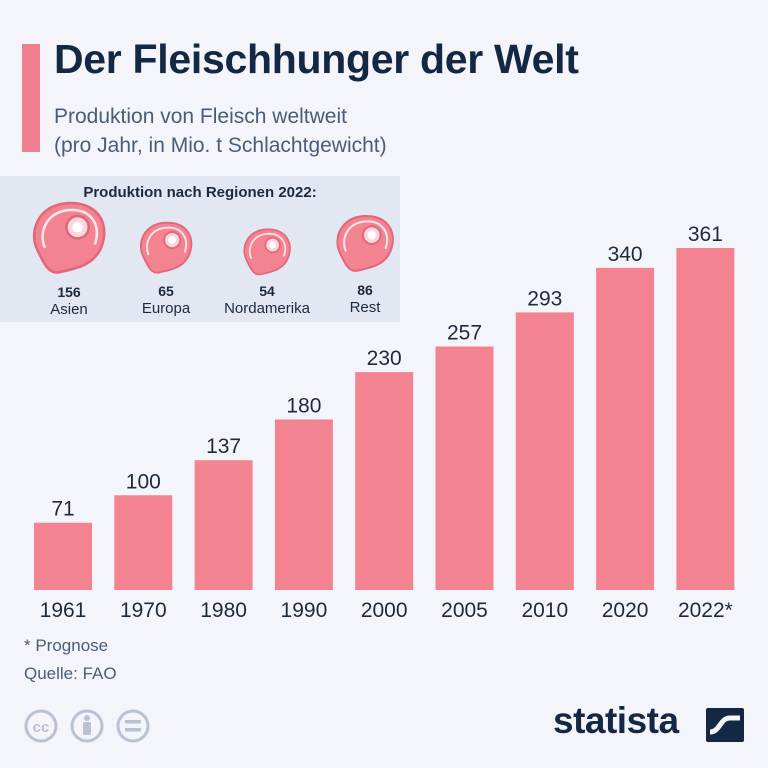 This screenshot has width=768, height=768. Describe the element at coordinates (625, 254) in the screenshot. I see `bar-value-label: 340` at that location.